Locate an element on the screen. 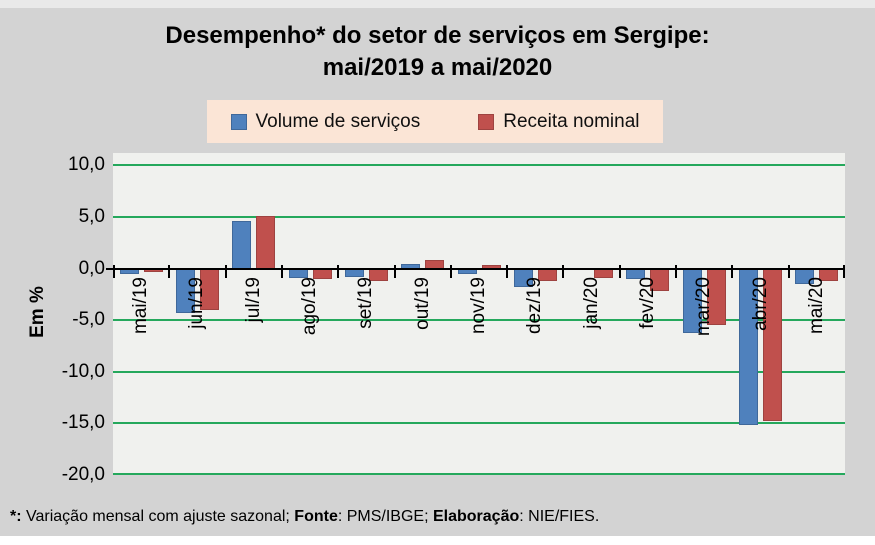 This screenshot has height=545, width=875. footnote-segment: Elaboração is located at coordinates (476, 516).